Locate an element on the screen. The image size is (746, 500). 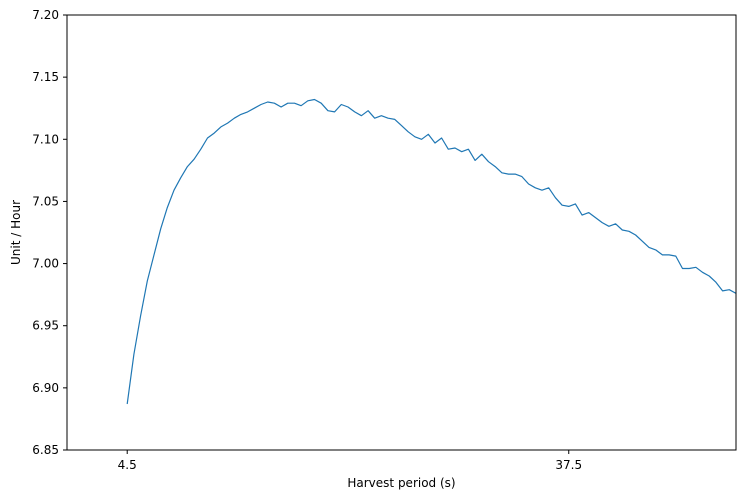
y-tick-label: 7.20 is located at coordinates (45, 15).